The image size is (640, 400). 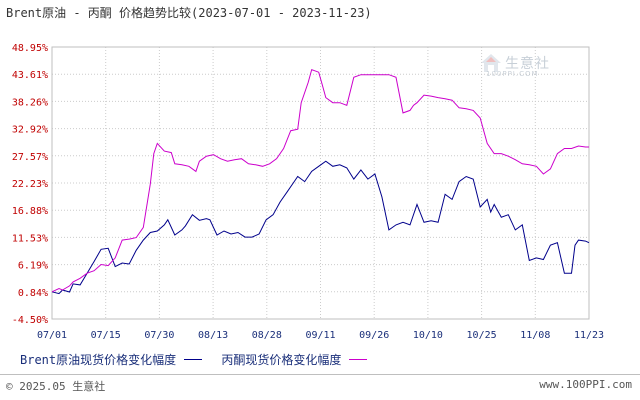 I want to click on y-tick-label: 43.61%, so click(x=30, y=75).